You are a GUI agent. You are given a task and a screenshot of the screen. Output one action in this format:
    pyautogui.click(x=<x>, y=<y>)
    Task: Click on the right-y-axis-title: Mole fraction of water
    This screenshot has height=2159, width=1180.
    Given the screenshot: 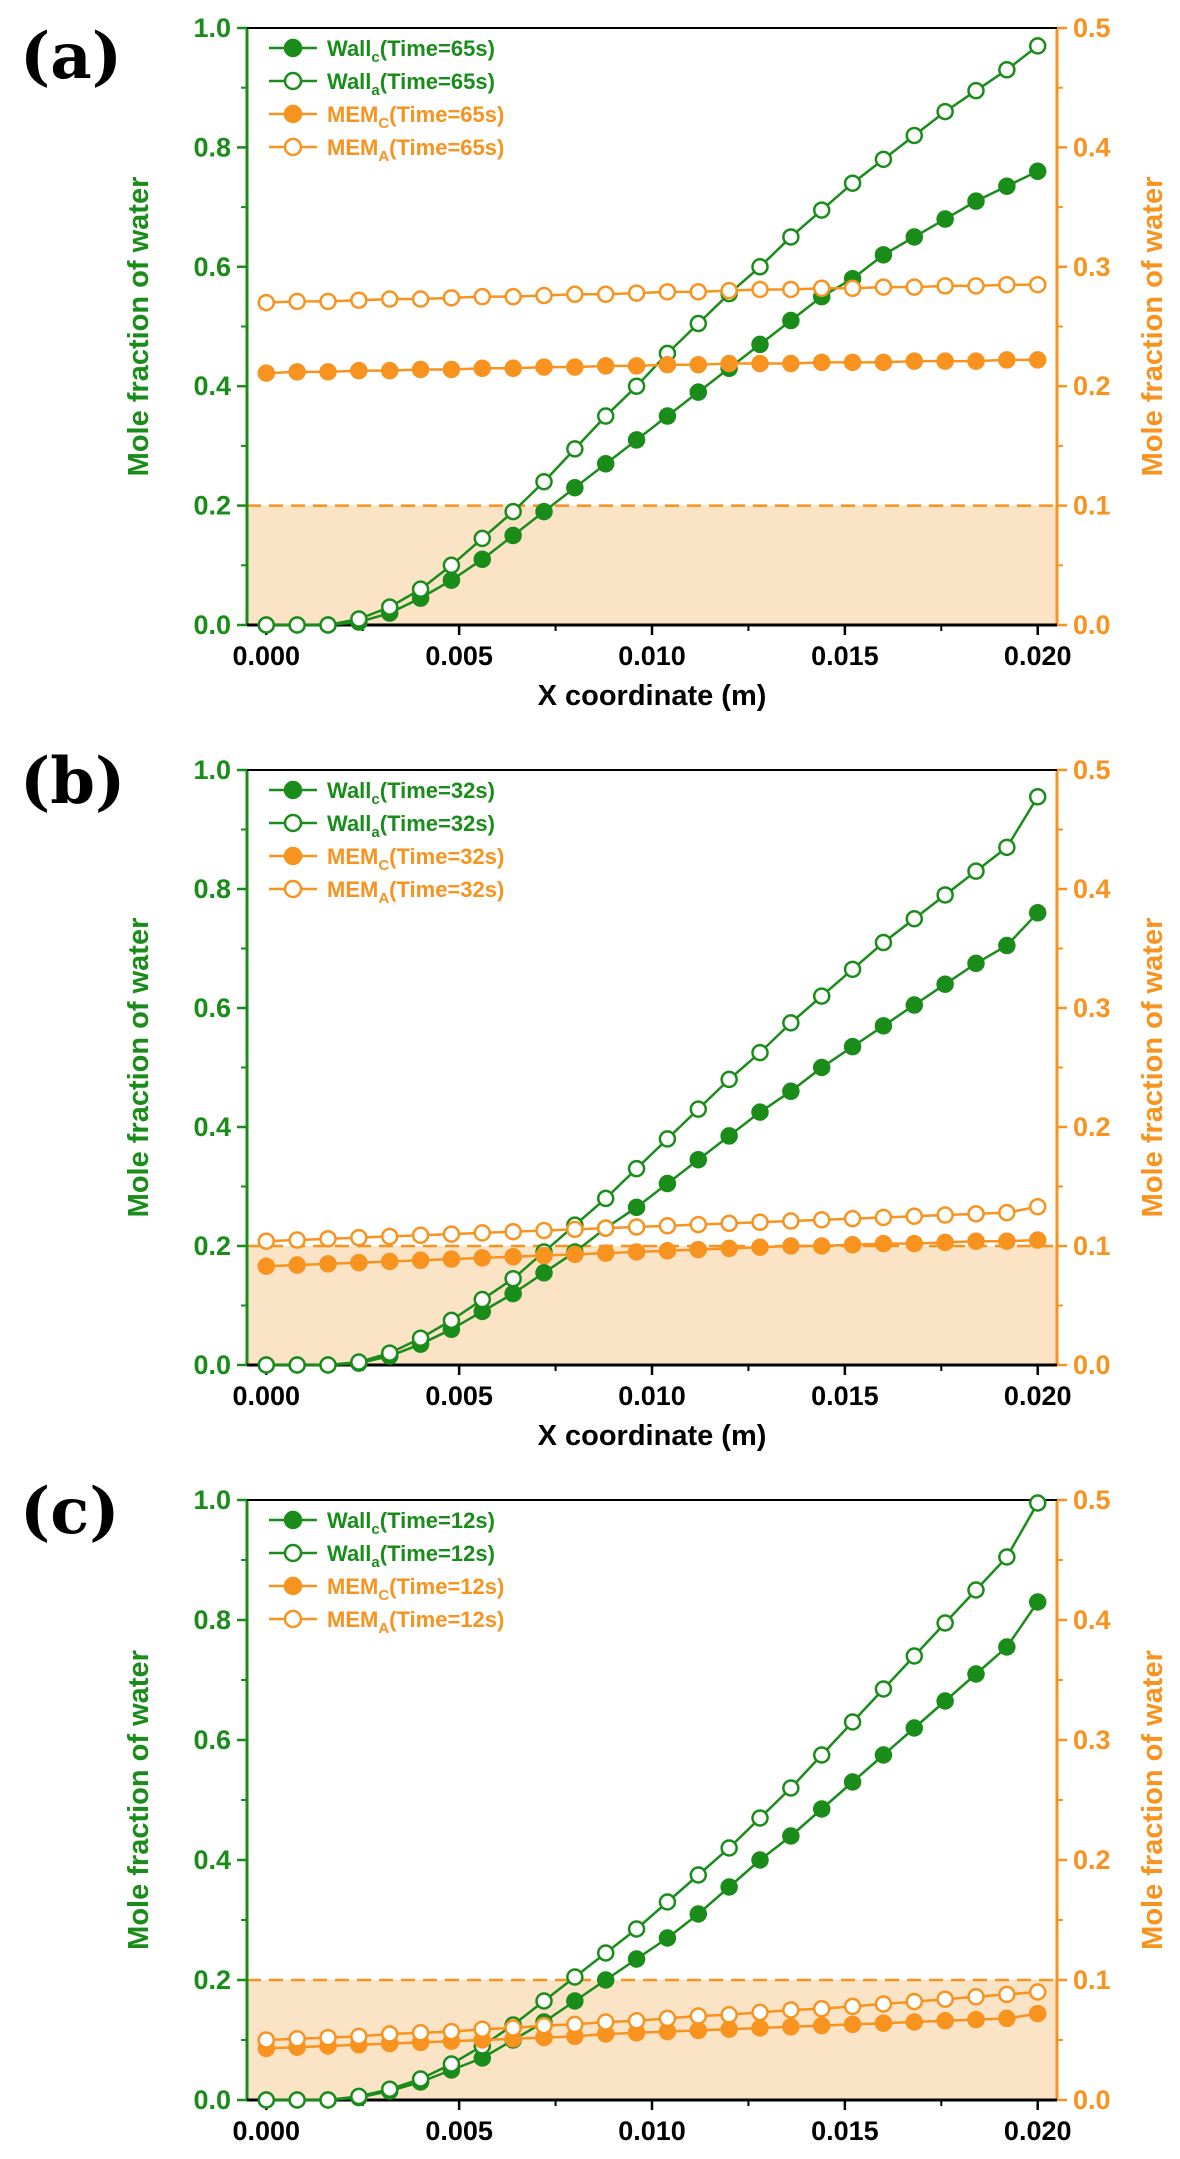 What is the action you would take?
    pyautogui.click(x=1153, y=1068)
    